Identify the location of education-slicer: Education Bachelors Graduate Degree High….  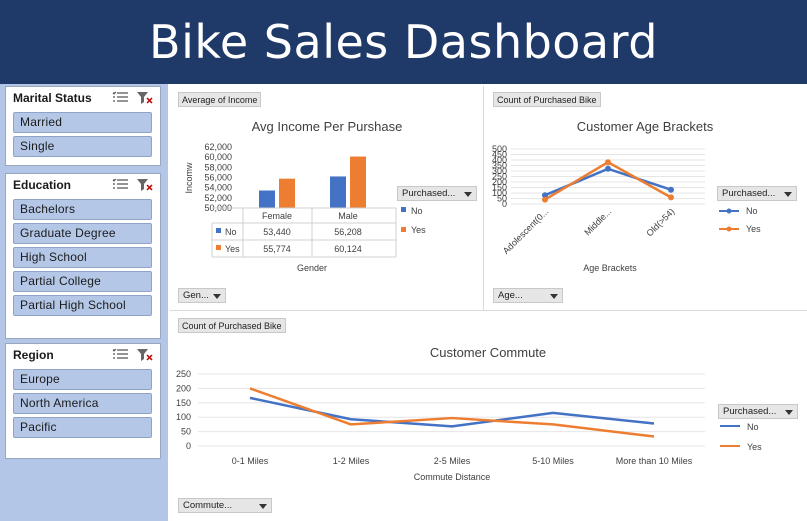
(83, 256).